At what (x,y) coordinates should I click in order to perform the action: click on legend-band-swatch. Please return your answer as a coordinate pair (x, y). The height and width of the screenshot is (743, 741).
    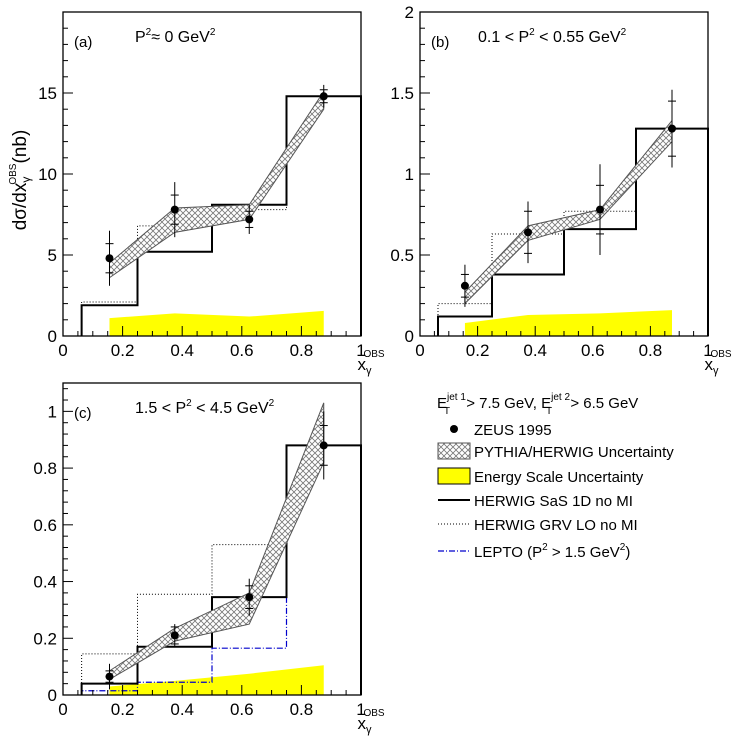
    Looking at the image, I should click on (454, 451).